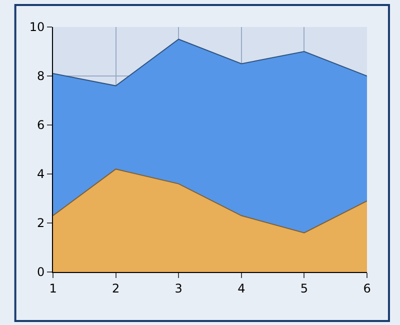 The image size is (400, 325). Describe the element at coordinates (40, 174) in the screenshot. I see `y-tick-label: 4` at that location.